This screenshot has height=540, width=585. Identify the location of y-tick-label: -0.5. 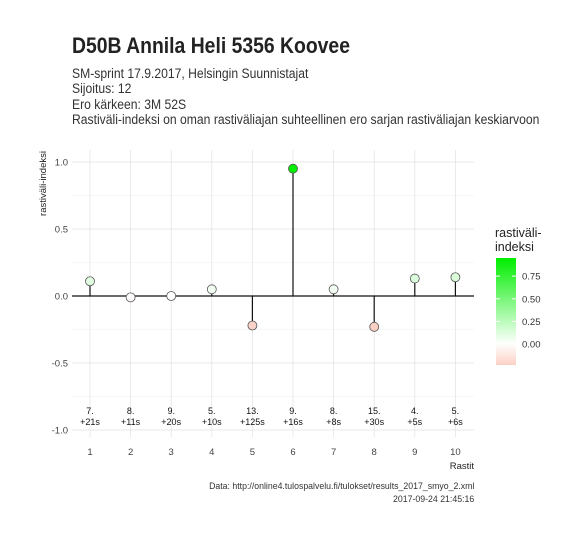
(60, 364).